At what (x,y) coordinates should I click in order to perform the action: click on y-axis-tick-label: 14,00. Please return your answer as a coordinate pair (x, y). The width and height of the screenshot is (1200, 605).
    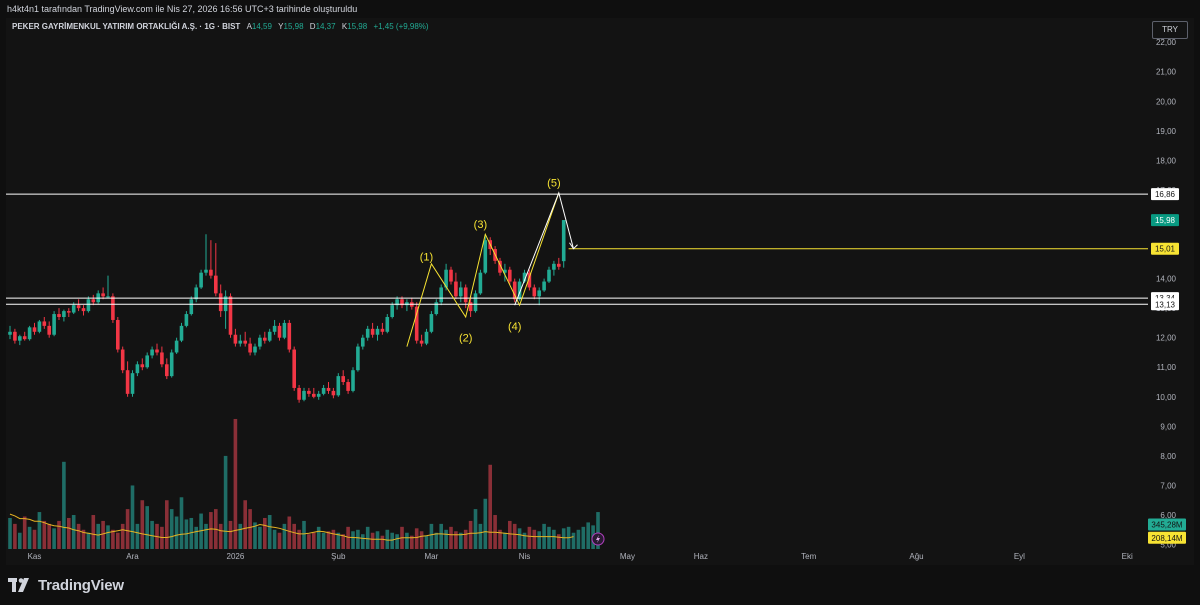
    Looking at the image, I should click on (1166, 279).